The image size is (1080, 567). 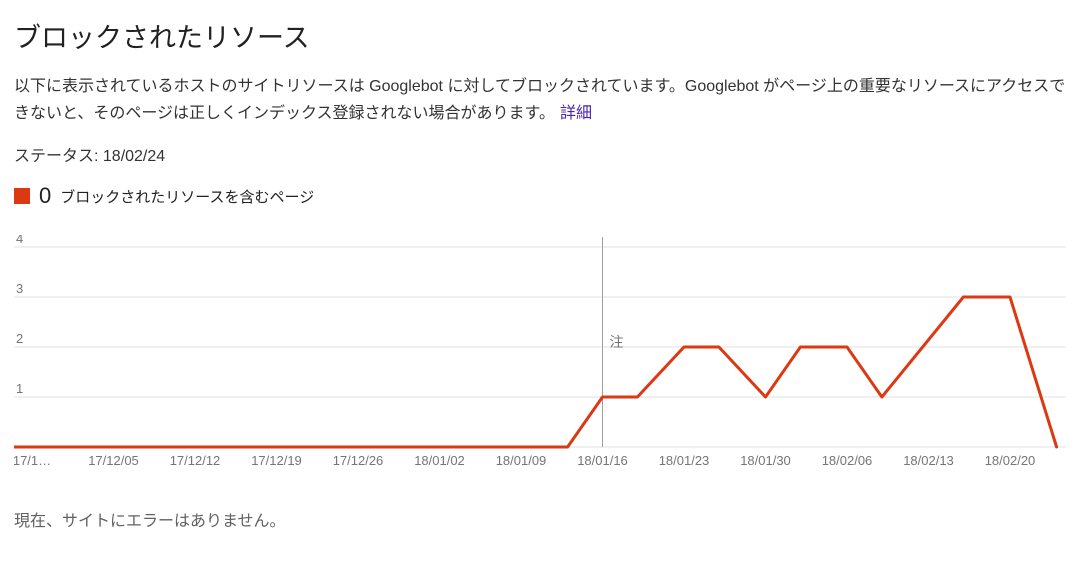 I want to click on svg-text: 18/01/02, so click(x=439, y=460).